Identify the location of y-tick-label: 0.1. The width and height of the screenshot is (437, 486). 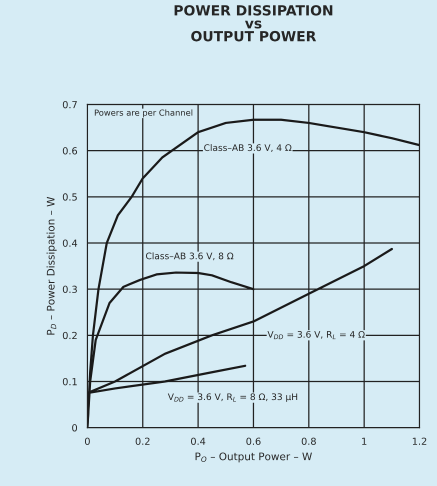
(69, 382).